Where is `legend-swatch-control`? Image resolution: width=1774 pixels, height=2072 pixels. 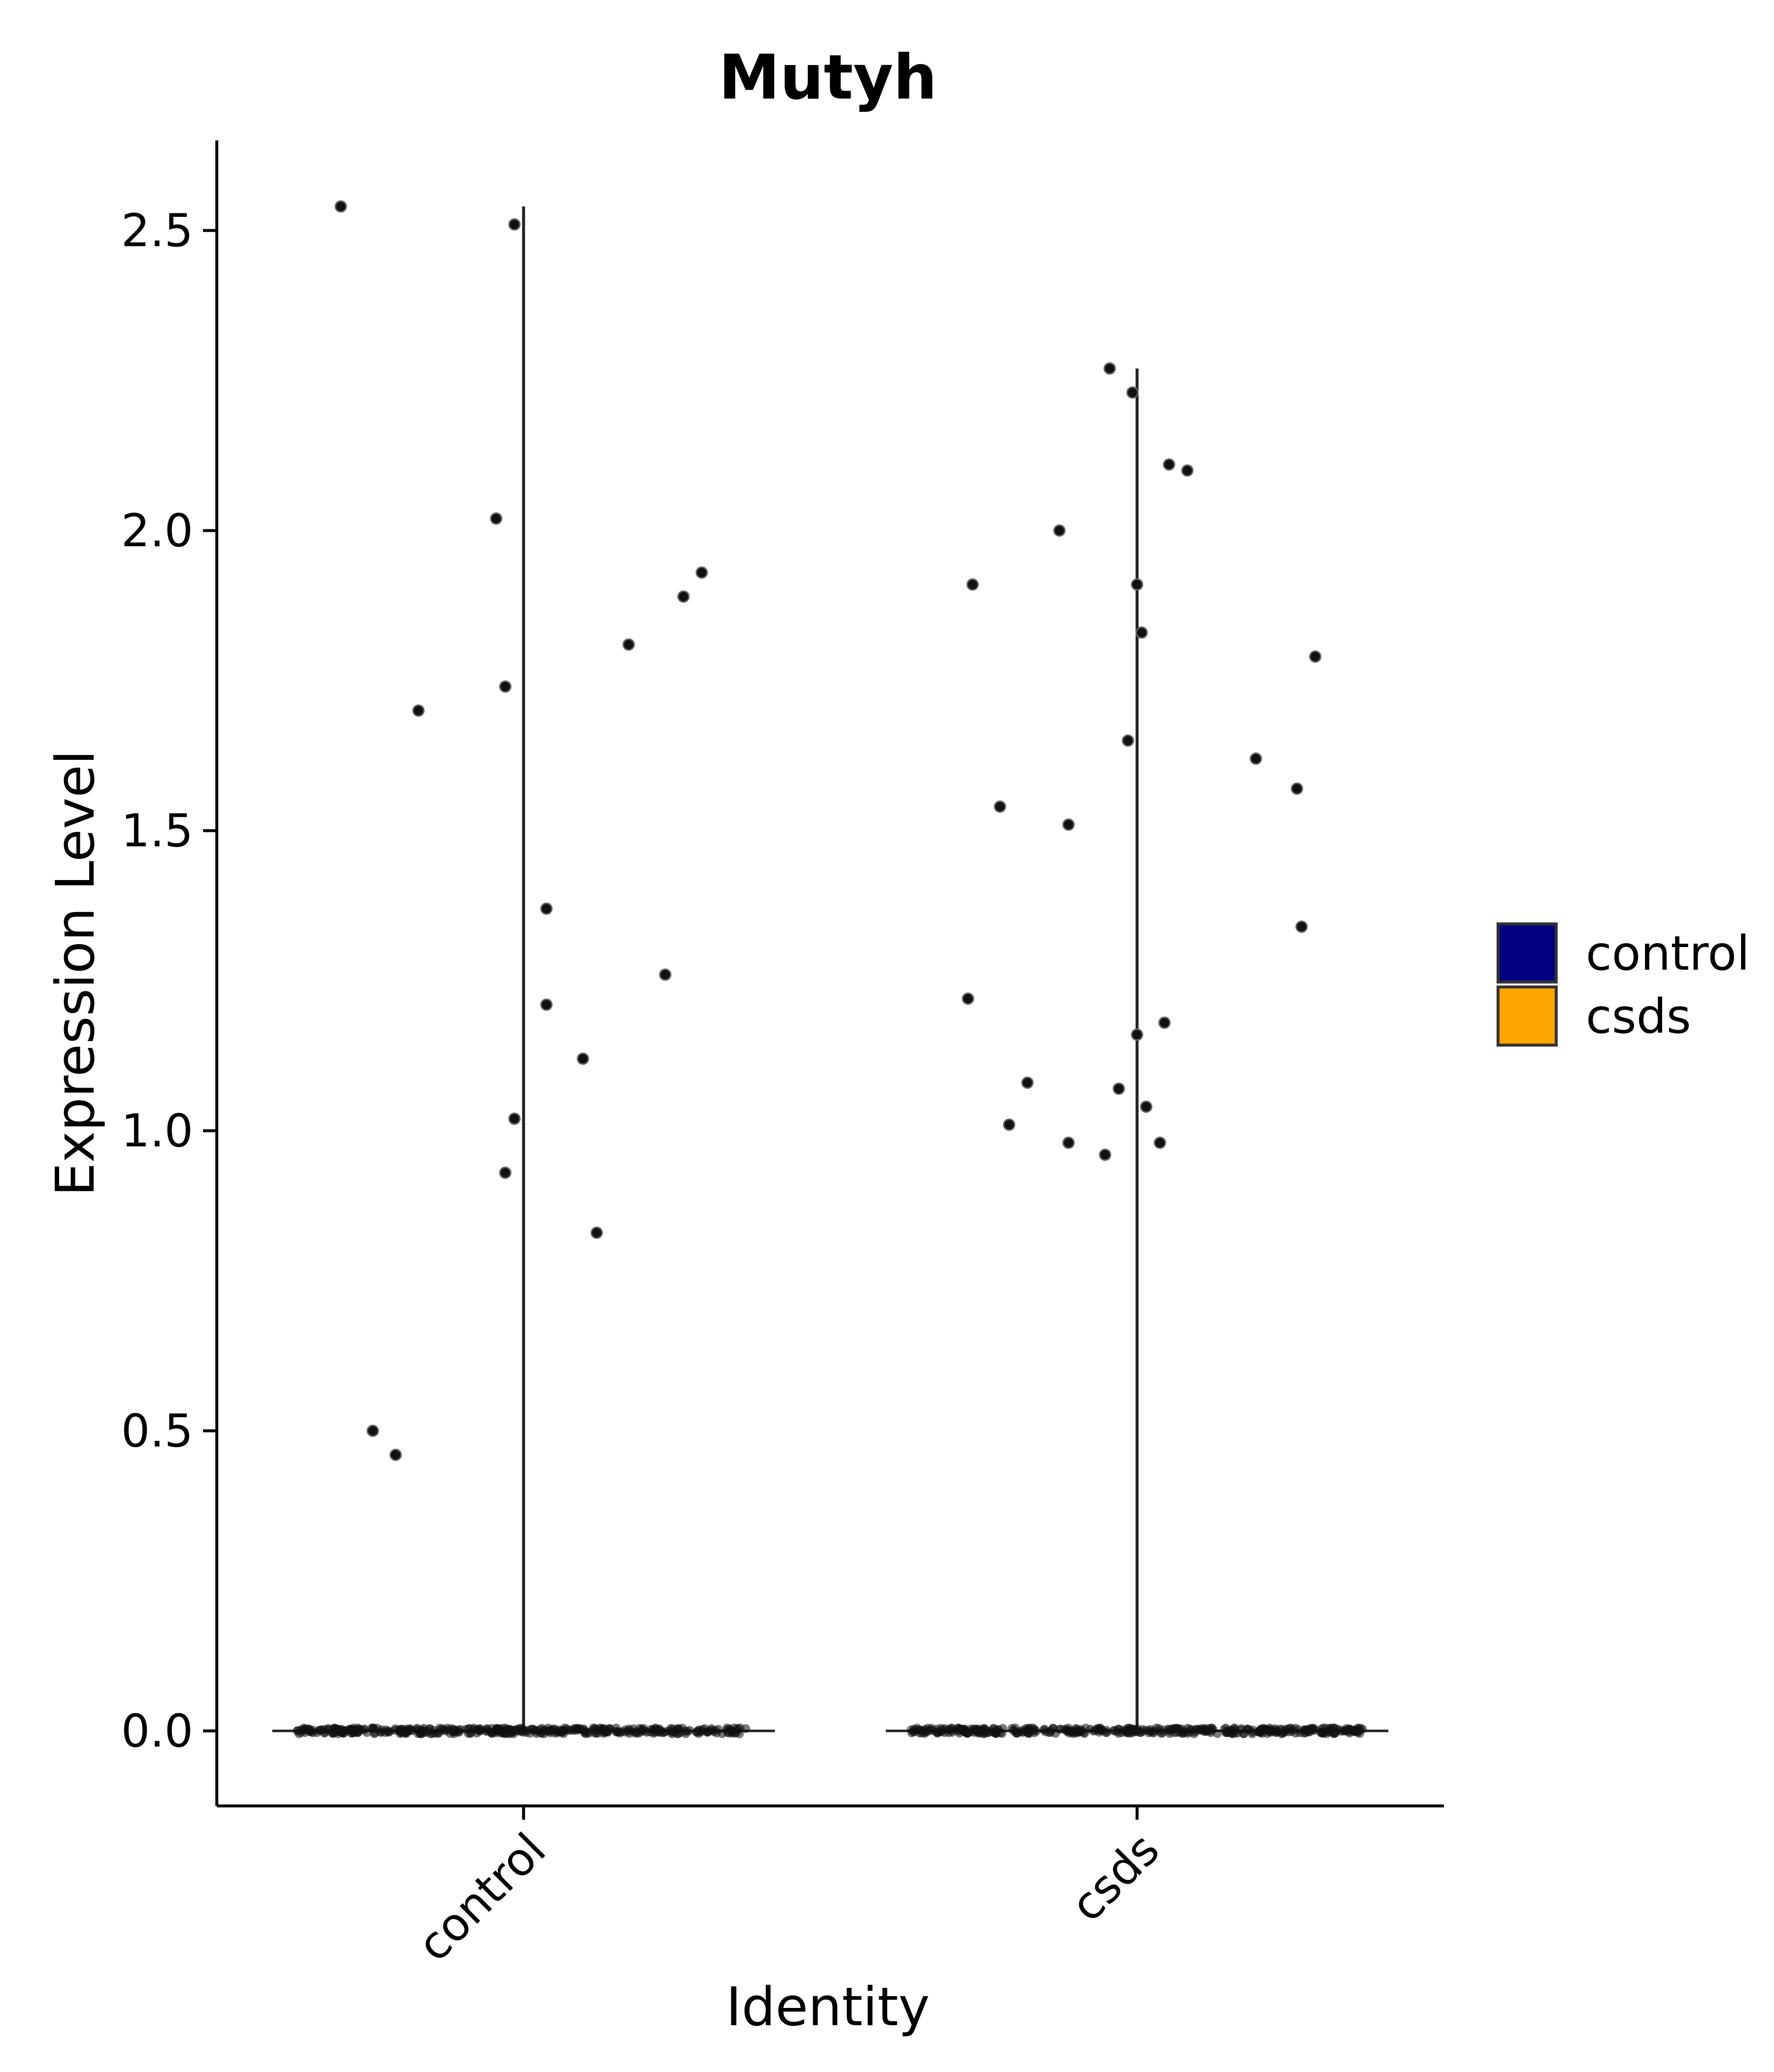
legend-swatch-control is located at coordinates (1528, 953).